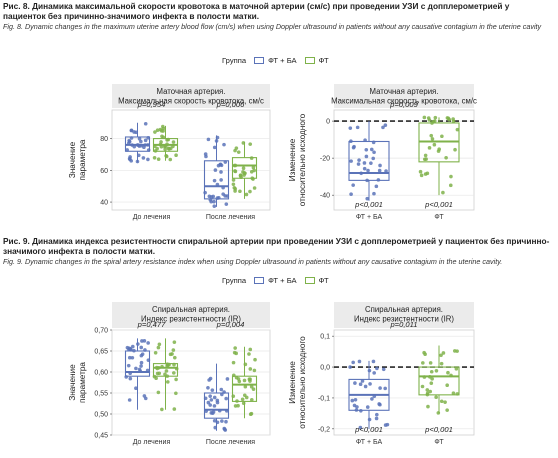 This screenshot has height=458, width=558. What do you see at coordinates (104, 139) in the screenshot?
I see `y-tick-label: 80` at bounding box center [104, 139].